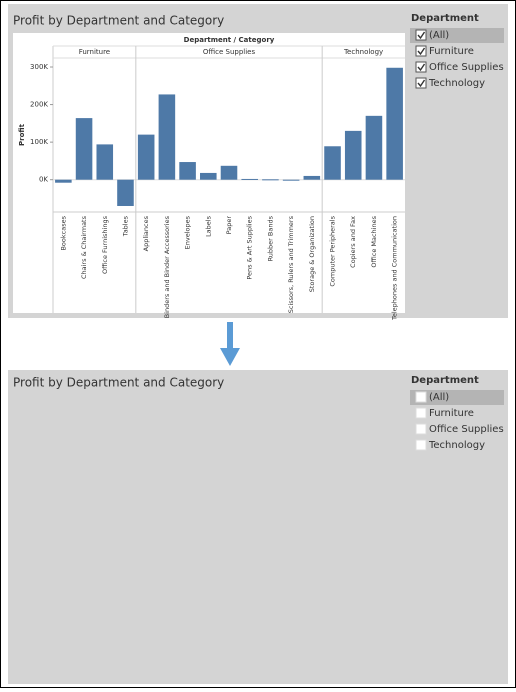 The image size is (516, 692). Describe the element at coordinates (291, 264) in the screenshot. I see `x-tick-label: Scissors, Rulers and Trimmers` at that location.